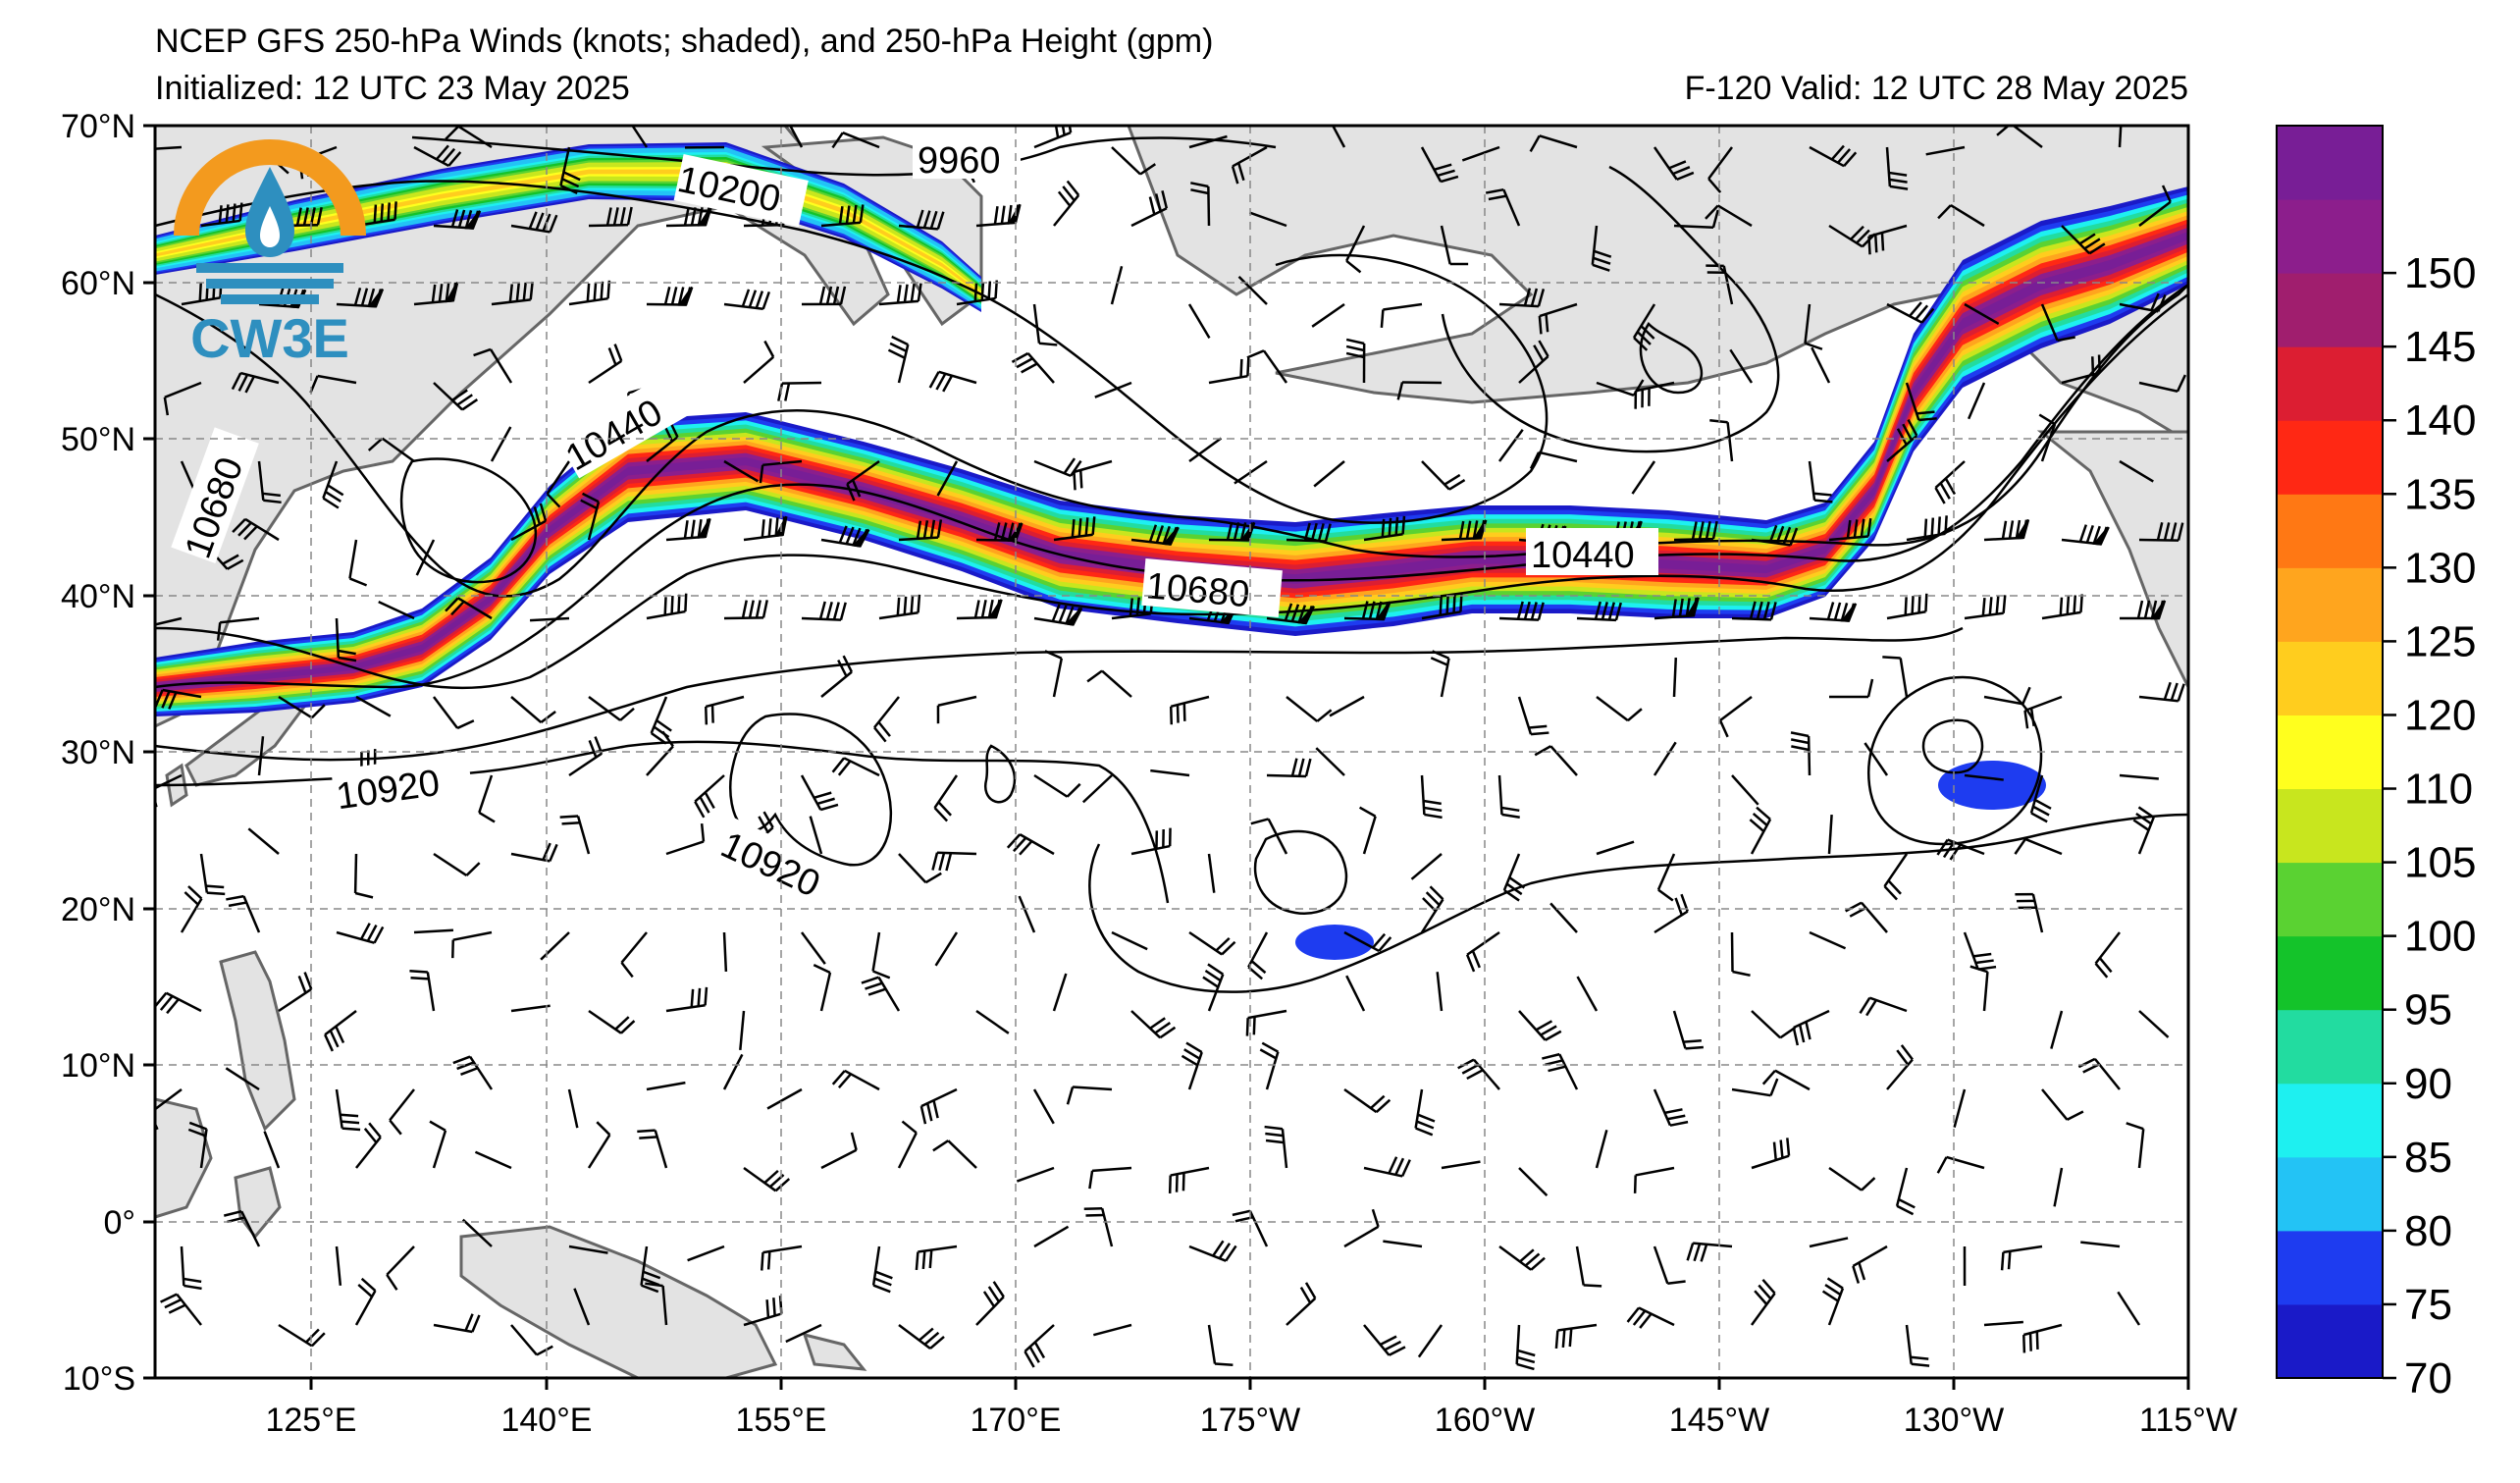 Image resolution: width=2520 pixels, height=1483 pixels. Describe the element at coordinates (546, 1420) in the screenshot. I see `lon-label: 140°E` at that location.